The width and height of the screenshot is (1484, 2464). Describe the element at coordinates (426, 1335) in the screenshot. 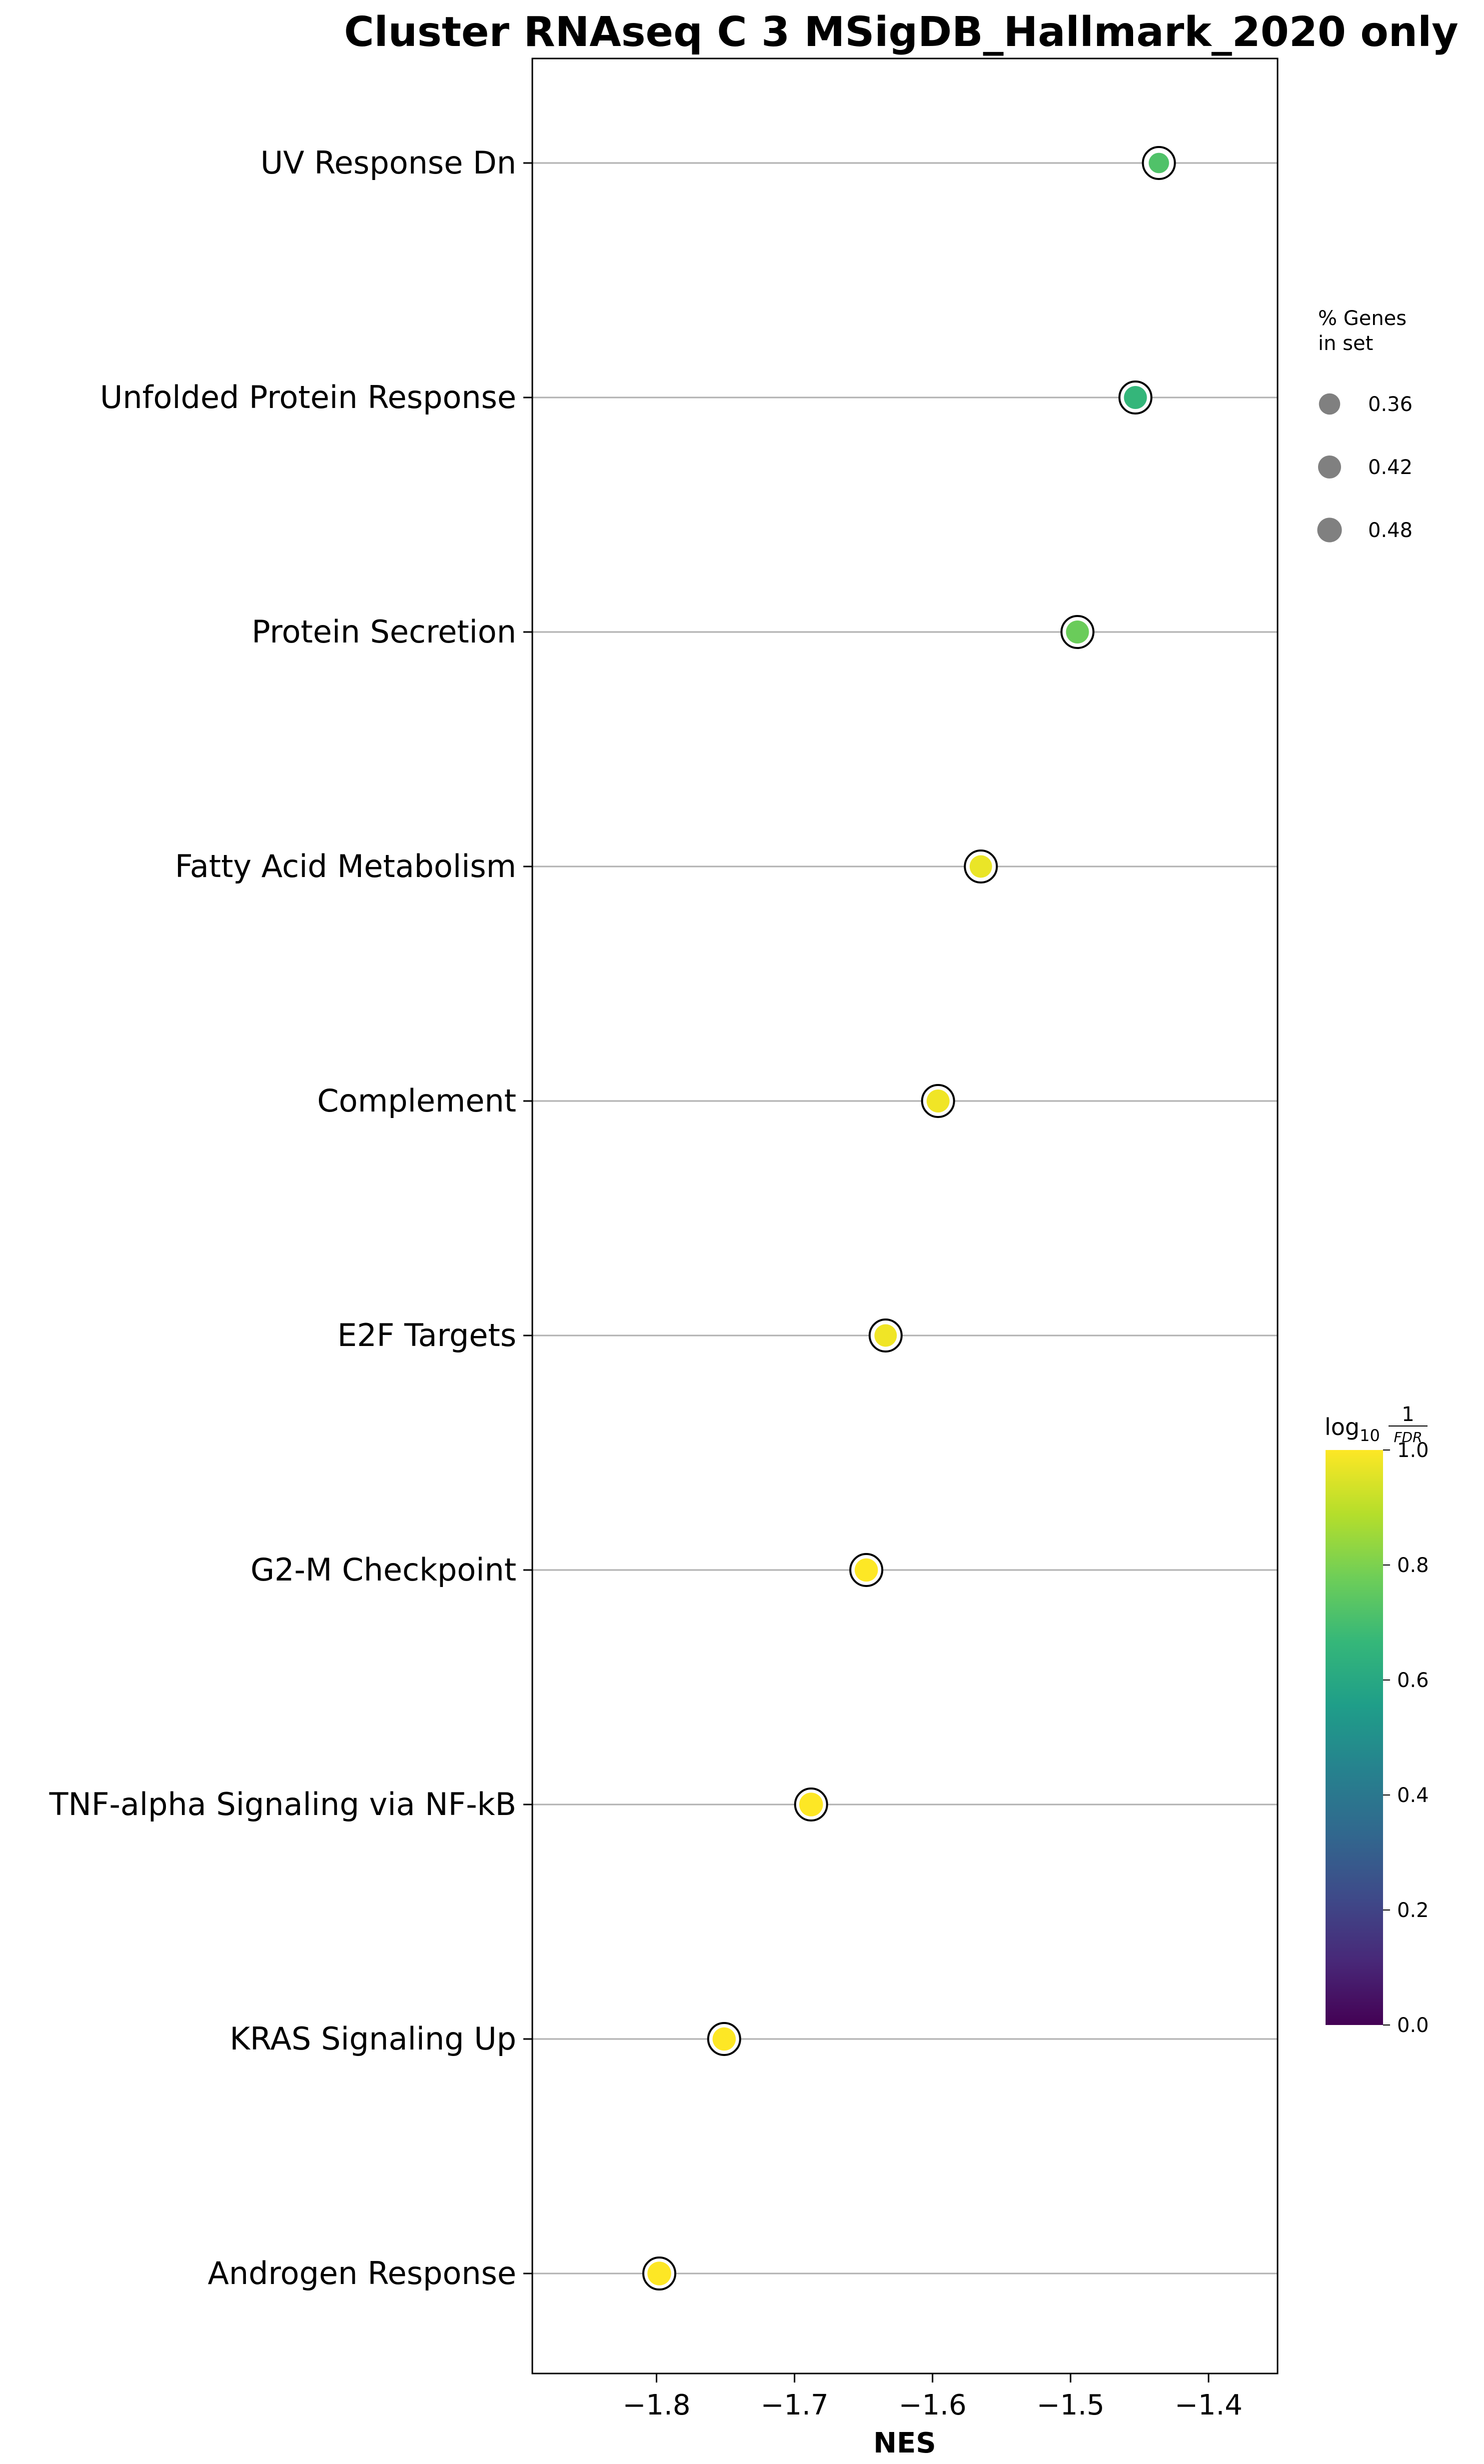

I see `y-tick-label: E2F Targets` at that location.